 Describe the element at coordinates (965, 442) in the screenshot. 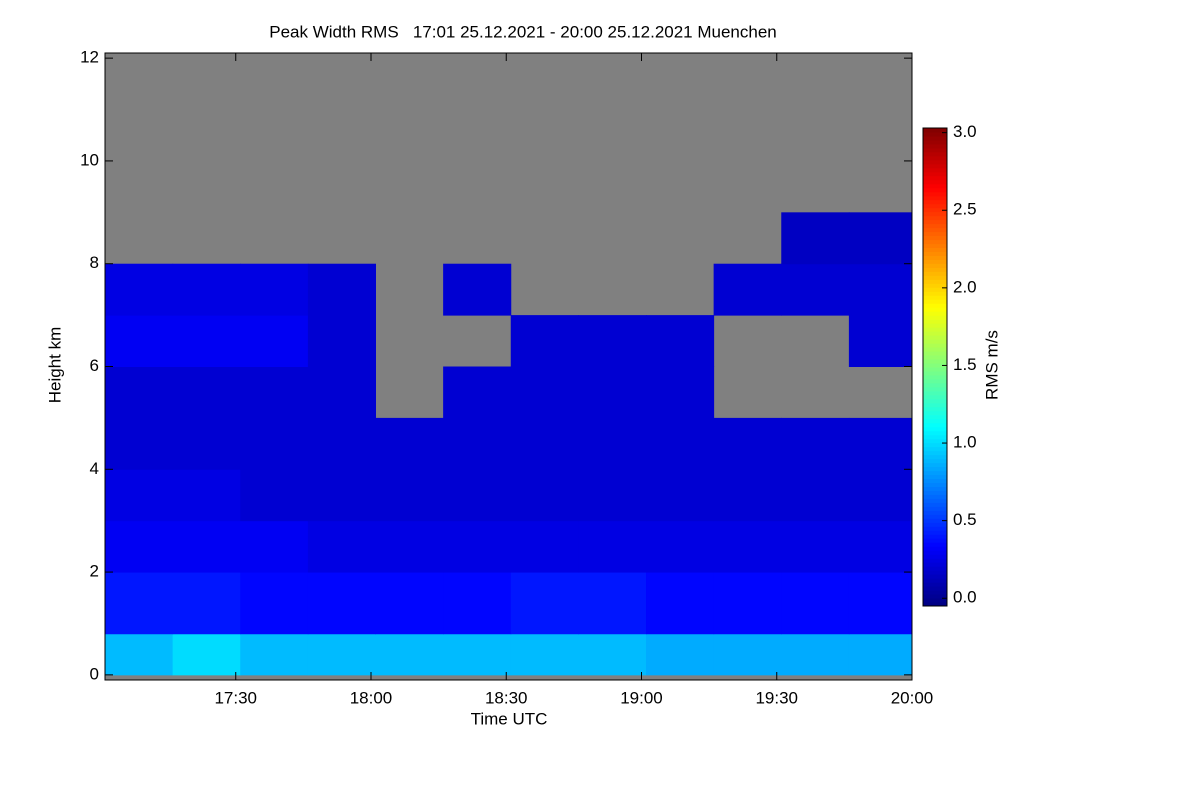

I see `colorbar-tick-label: 1.0` at that location.